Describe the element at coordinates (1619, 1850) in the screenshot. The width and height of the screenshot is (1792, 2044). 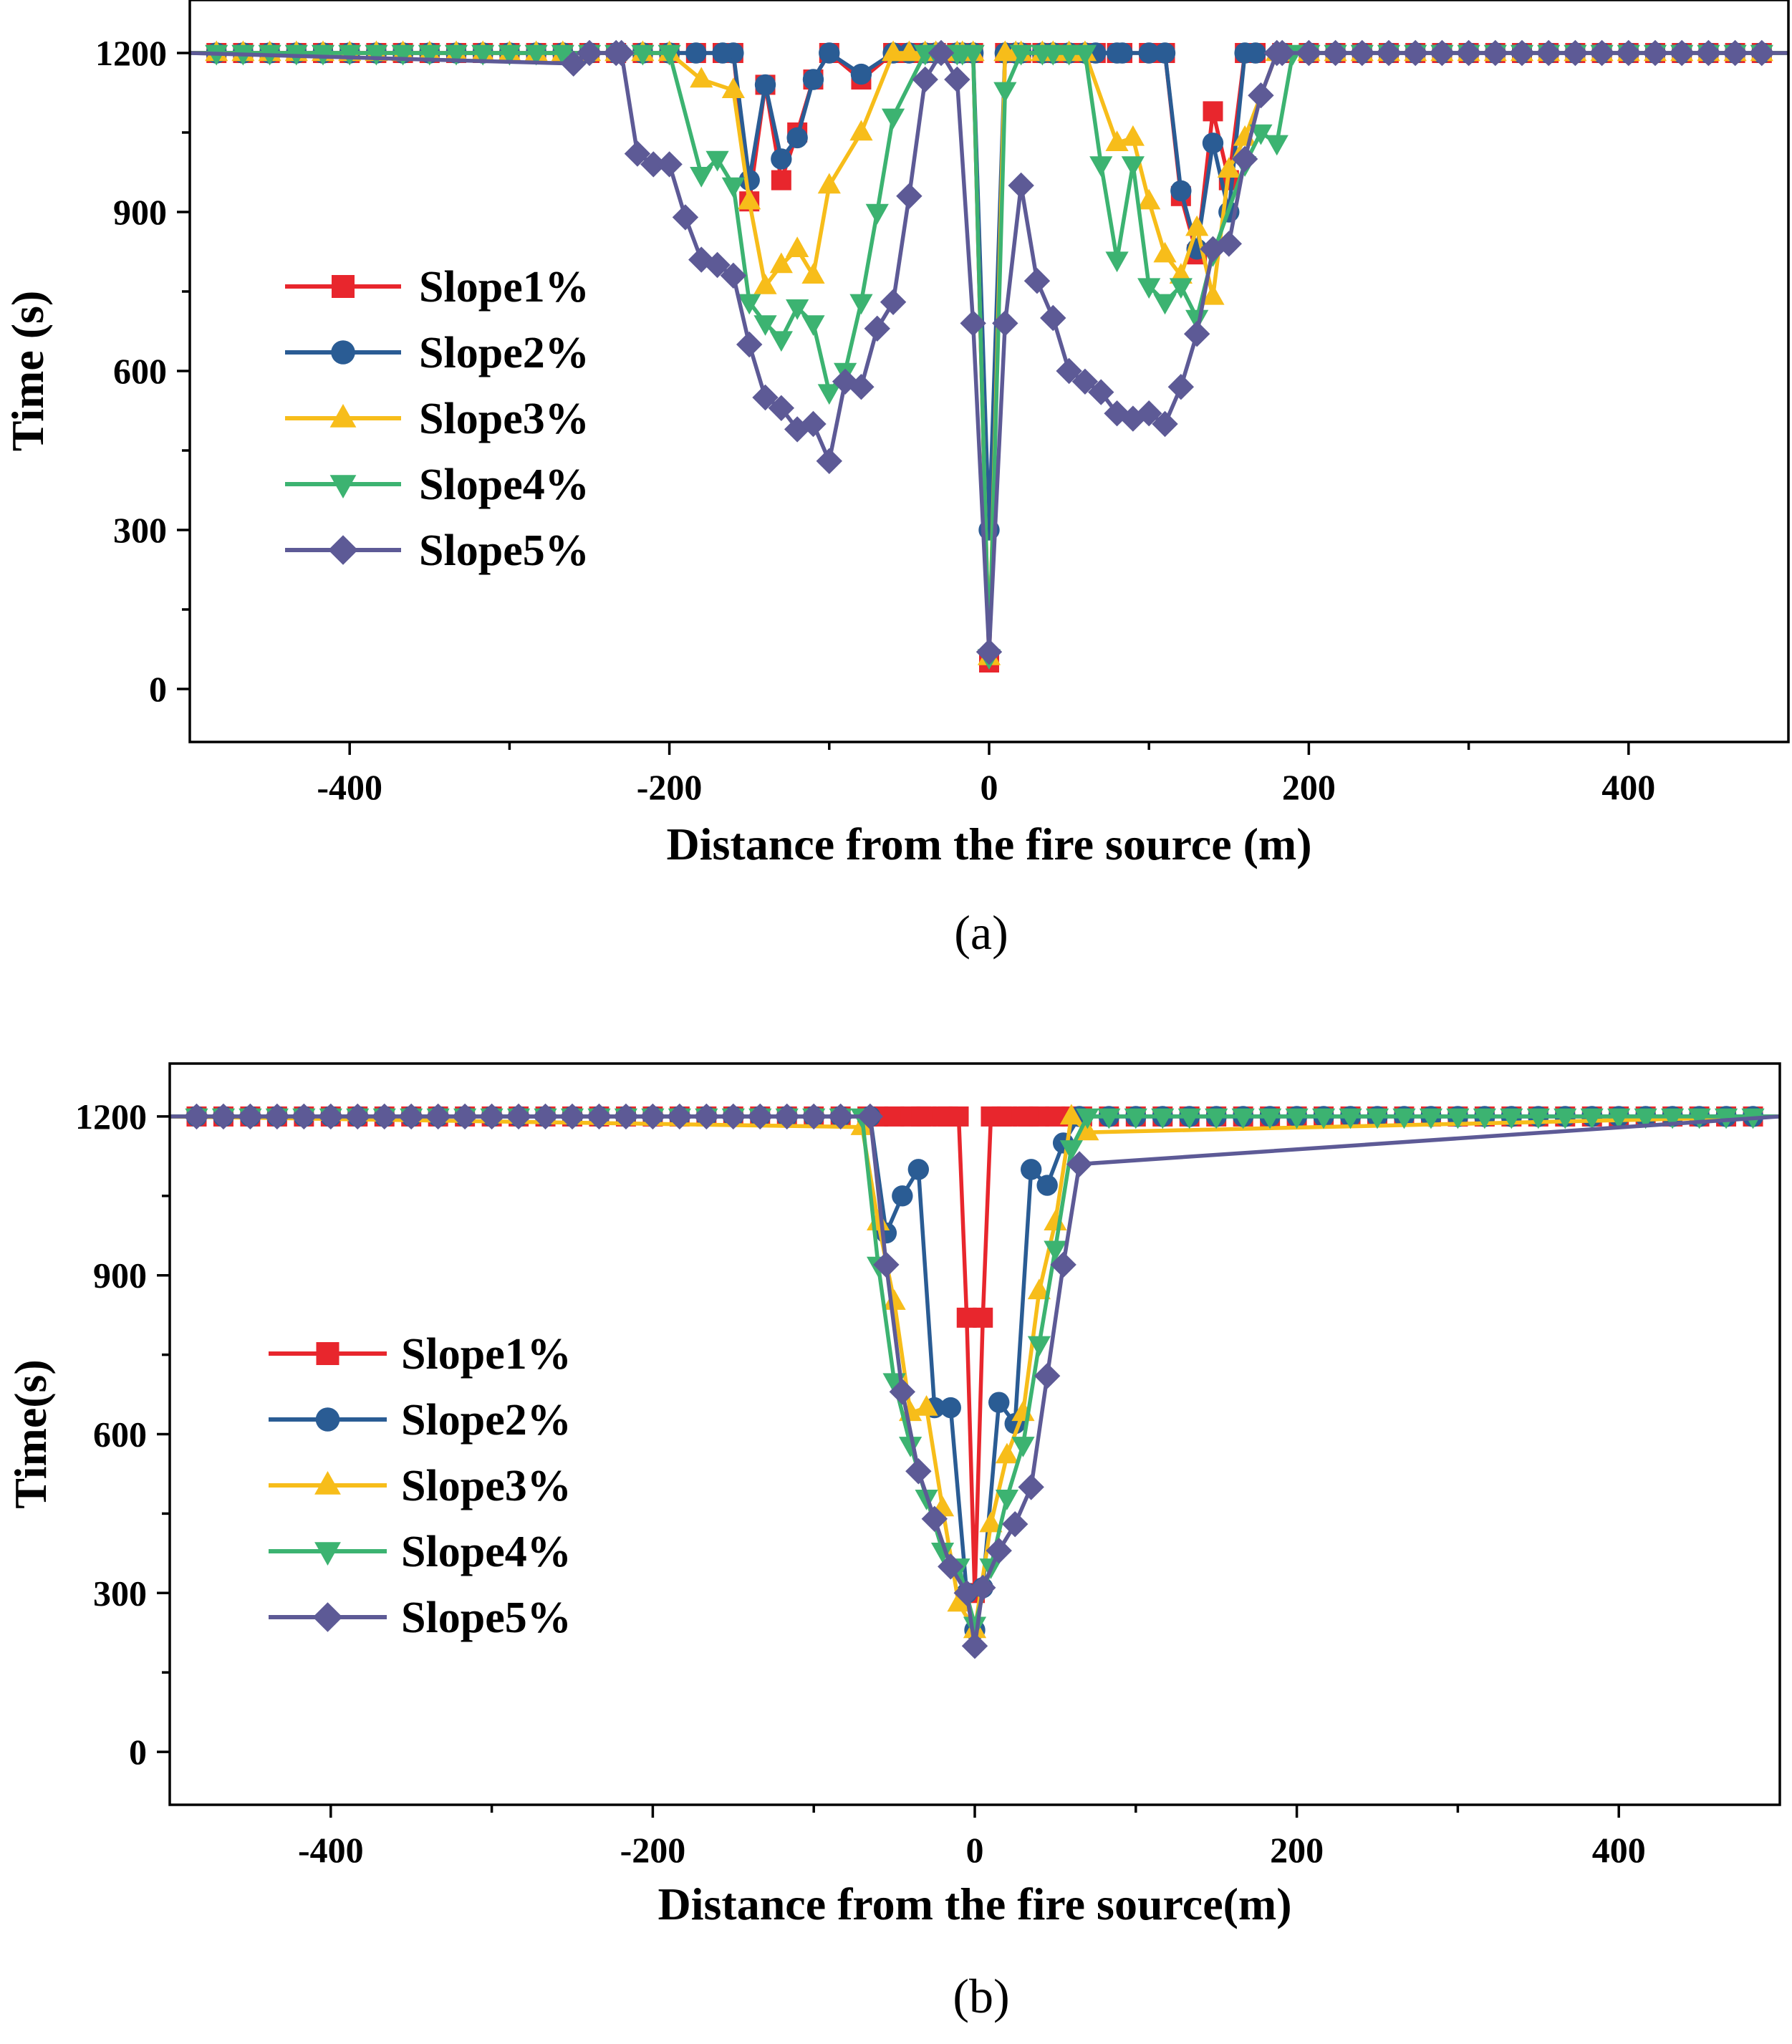
I see `x-tick-label: 400` at that location.